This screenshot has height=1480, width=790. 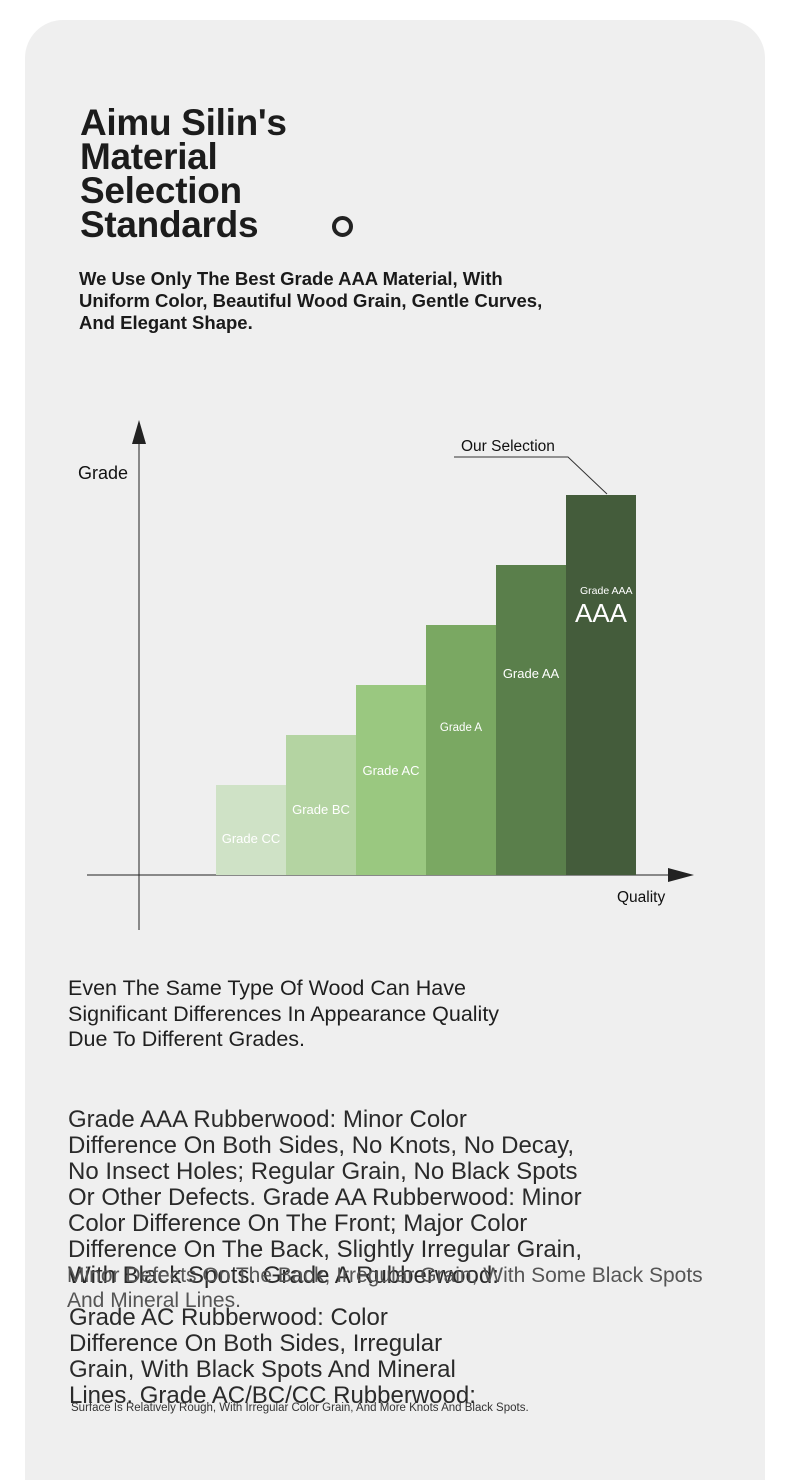 What do you see at coordinates (641, 897) in the screenshot?
I see `x-axis-label: Quality` at bounding box center [641, 897].